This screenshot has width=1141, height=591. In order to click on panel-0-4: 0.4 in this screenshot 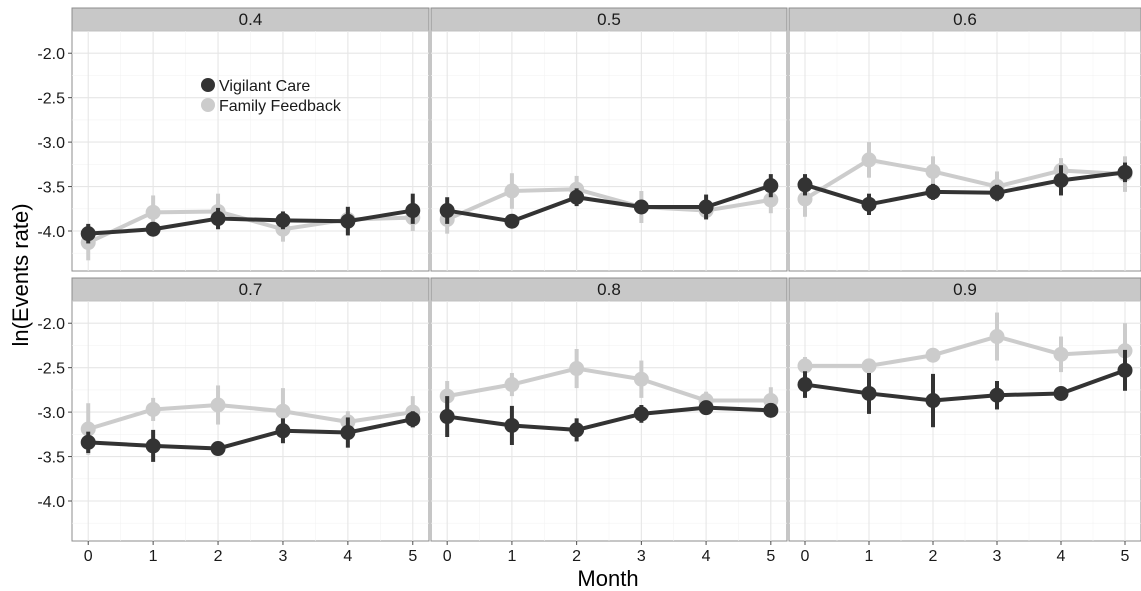, I will do `click(250, 139)`.